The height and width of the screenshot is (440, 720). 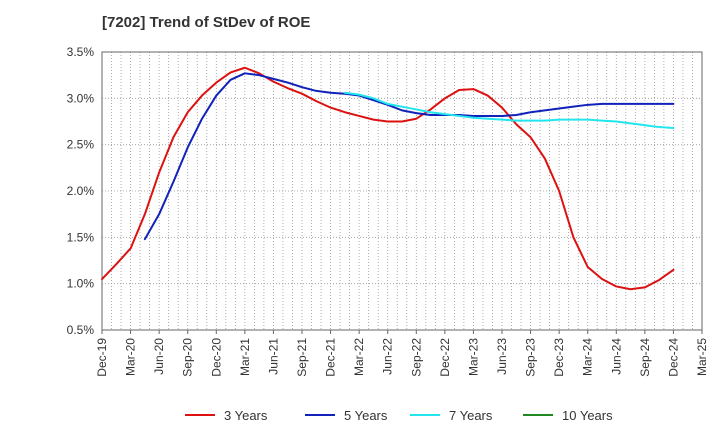 I want to click on x-tick-label: Jun-22, so click(x=388, y=356).